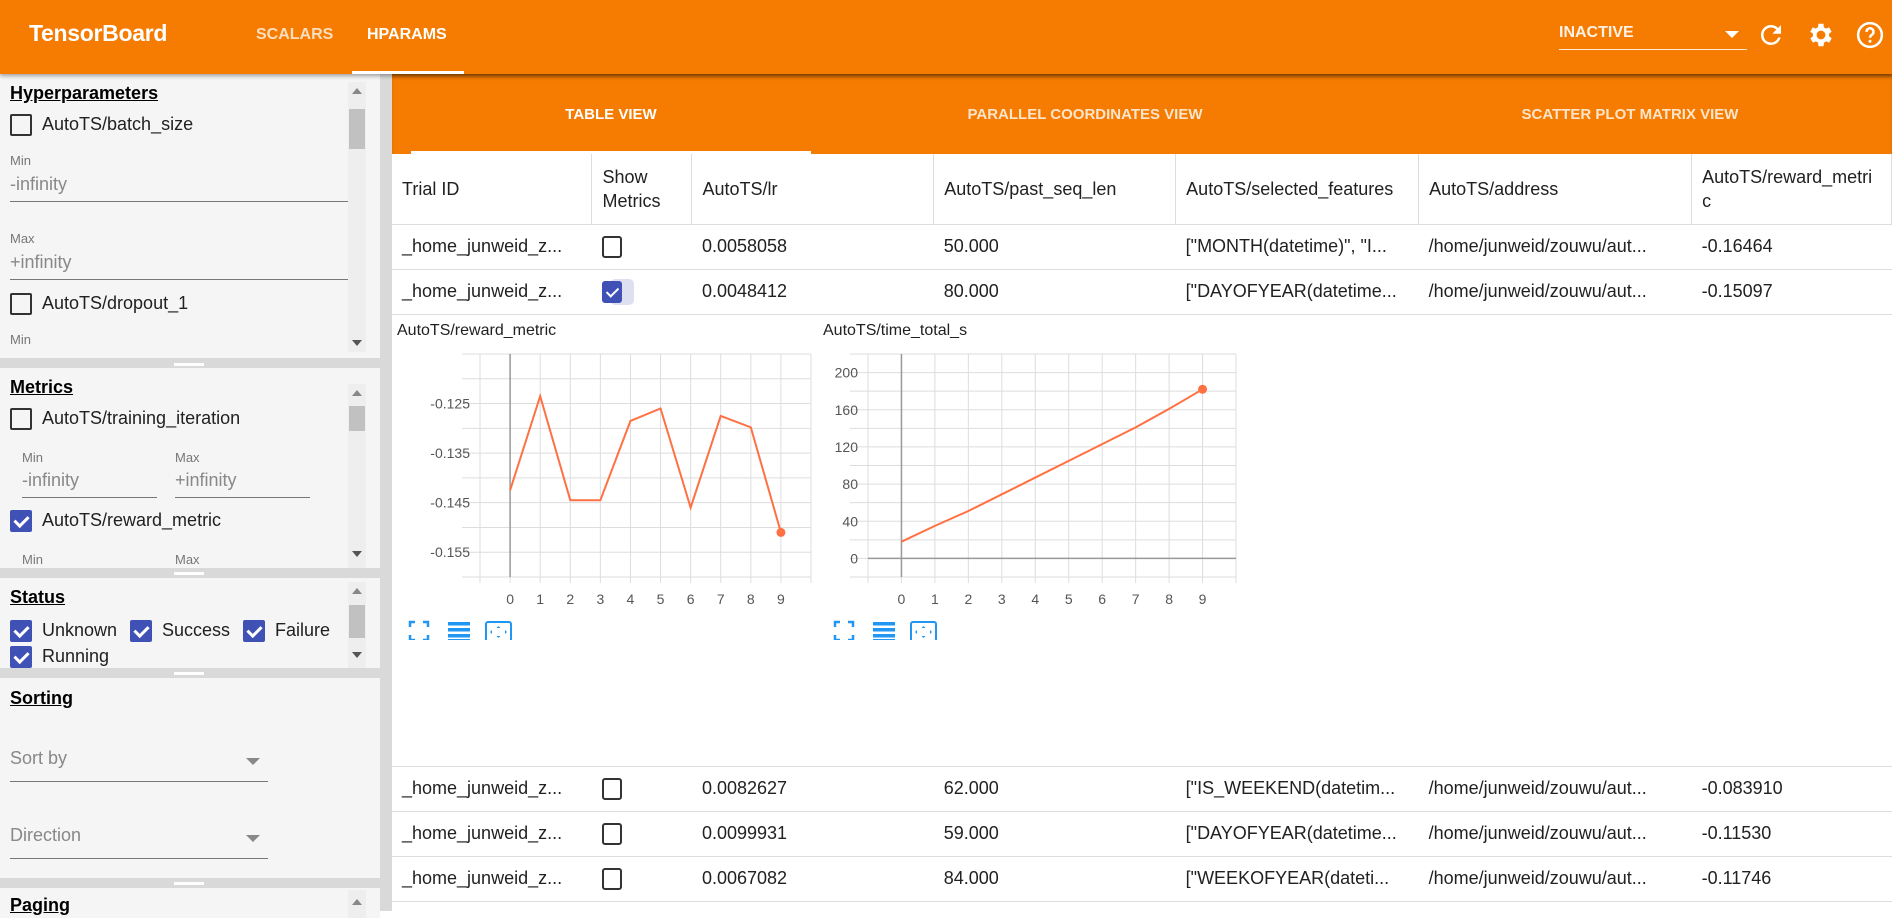  I want to click on column-header-selected-features: AutoTS/selected_features, so click(1297, 189).